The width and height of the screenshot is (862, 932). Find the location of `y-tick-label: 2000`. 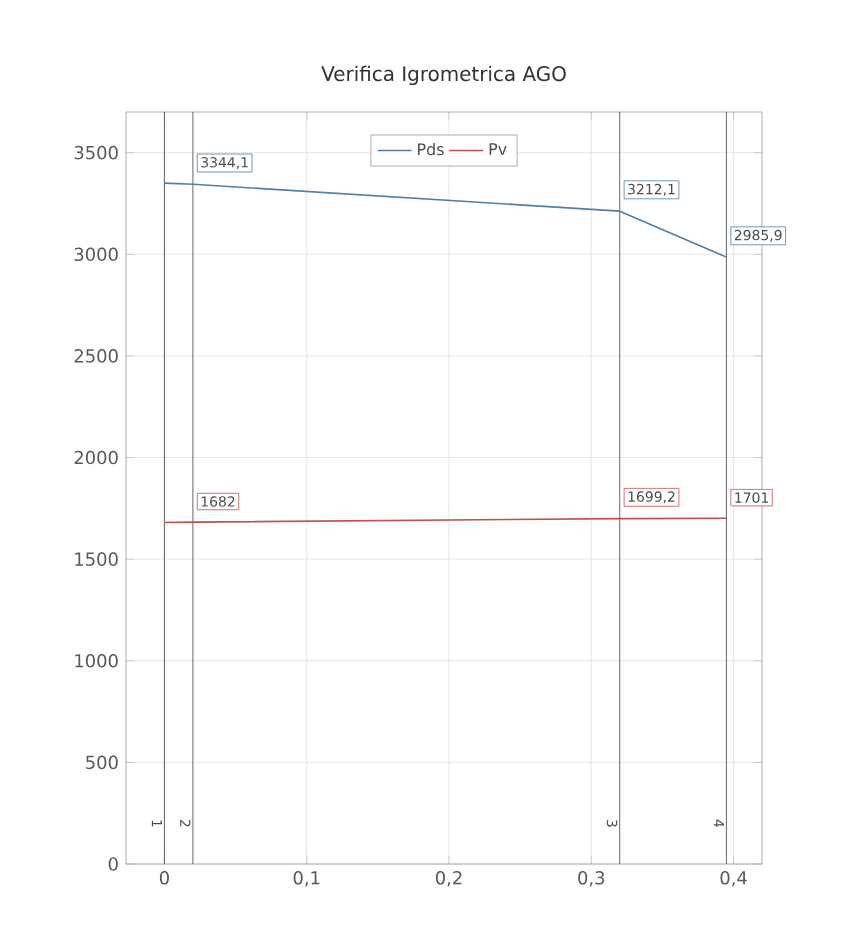

y-tick-label: 2000 is located at coordinates (96, 457).